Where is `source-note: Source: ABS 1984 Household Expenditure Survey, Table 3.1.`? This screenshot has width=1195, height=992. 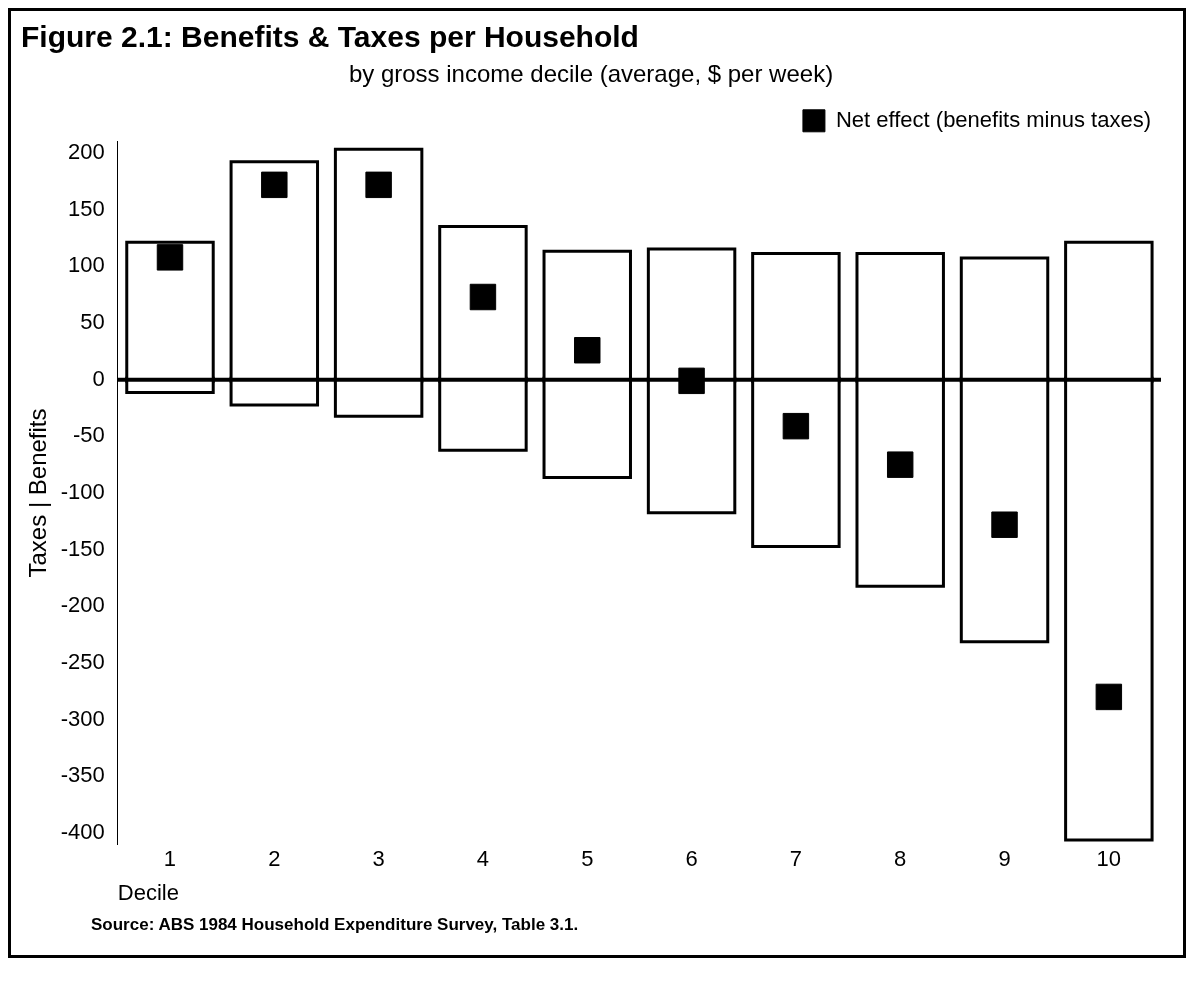 source-note: Source: ABS 1984 Household Expenditure Survey, Table 3.1. is located at coordinates (335, 925).